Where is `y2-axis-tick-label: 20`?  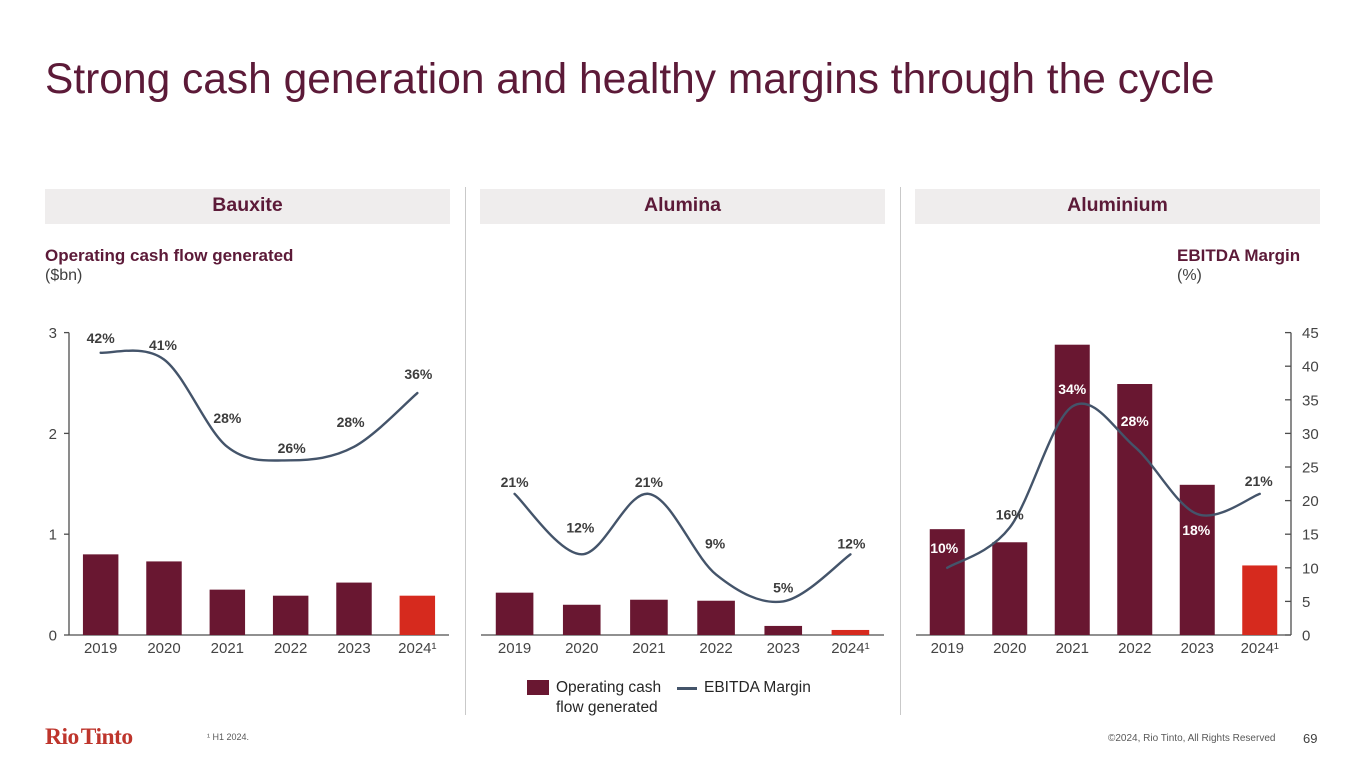 y2-axis-tick-label: 20 is located at coordinates (1310, 501).